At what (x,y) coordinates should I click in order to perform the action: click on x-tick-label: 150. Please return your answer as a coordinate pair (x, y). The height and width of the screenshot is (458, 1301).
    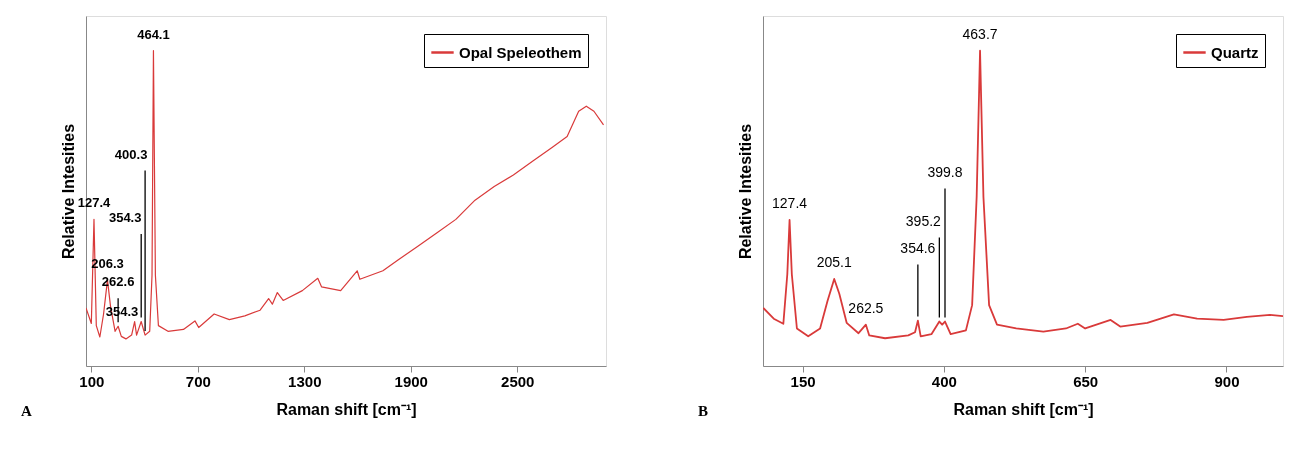
    Looking at the image, I should click on (803, 381).